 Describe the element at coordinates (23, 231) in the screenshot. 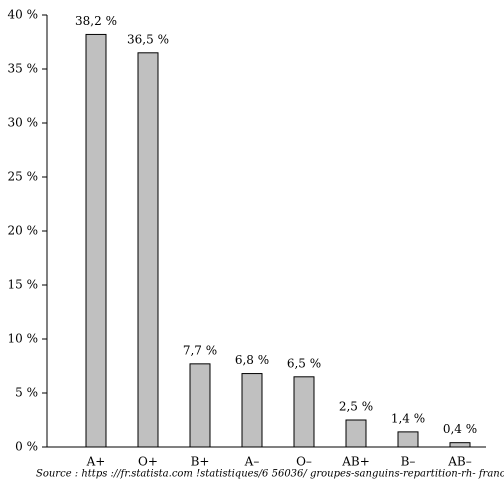

I see `y-tick-label: 20 %` at that location.